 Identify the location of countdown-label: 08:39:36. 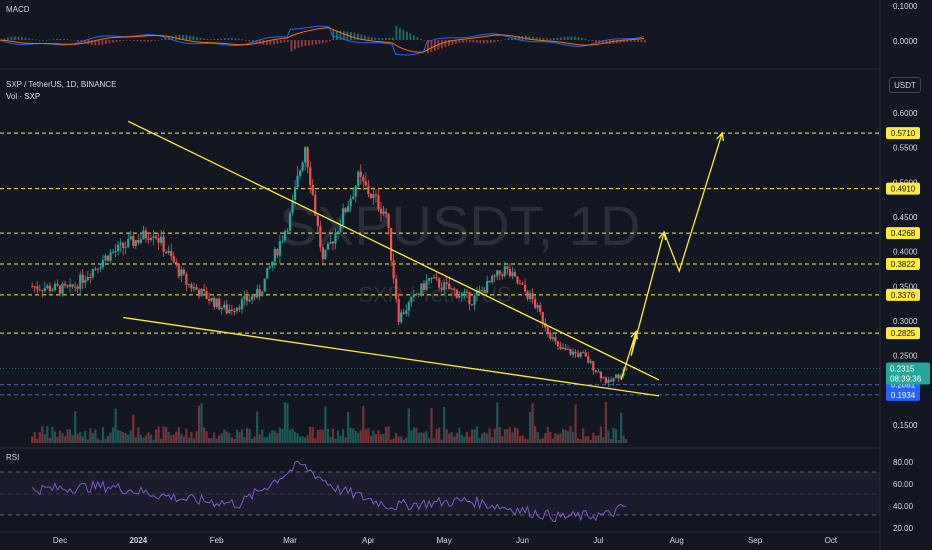
(906, 378).